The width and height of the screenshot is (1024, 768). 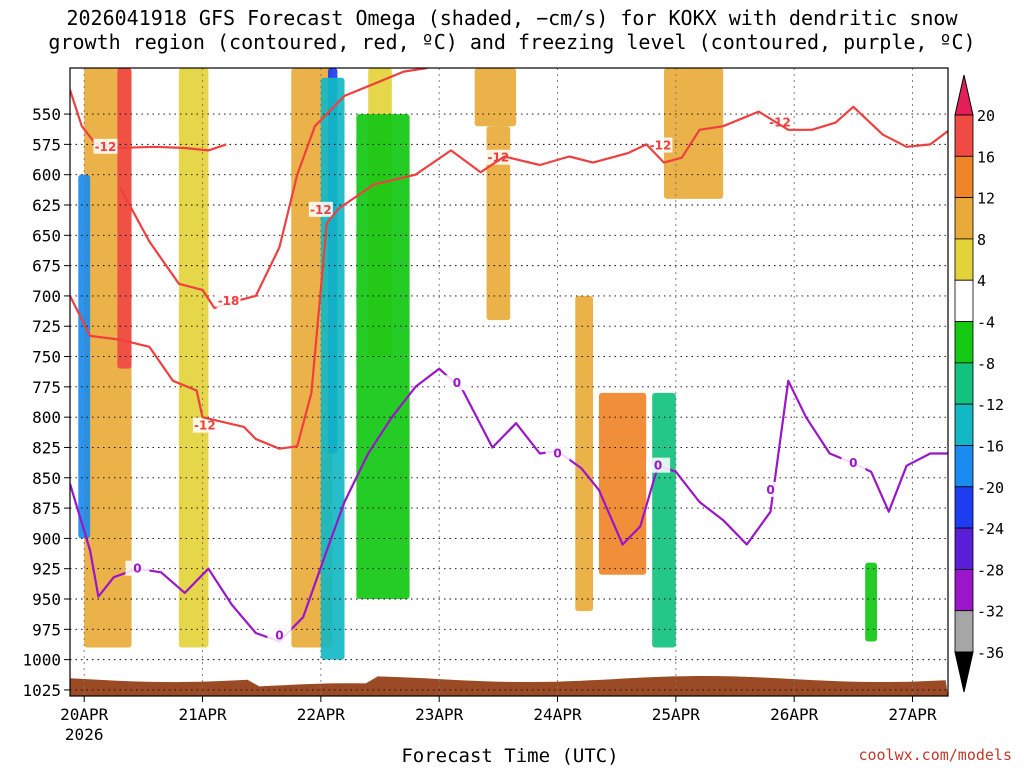 I want to click on contour-label-0-4: -12, so click(x=780, y=123).